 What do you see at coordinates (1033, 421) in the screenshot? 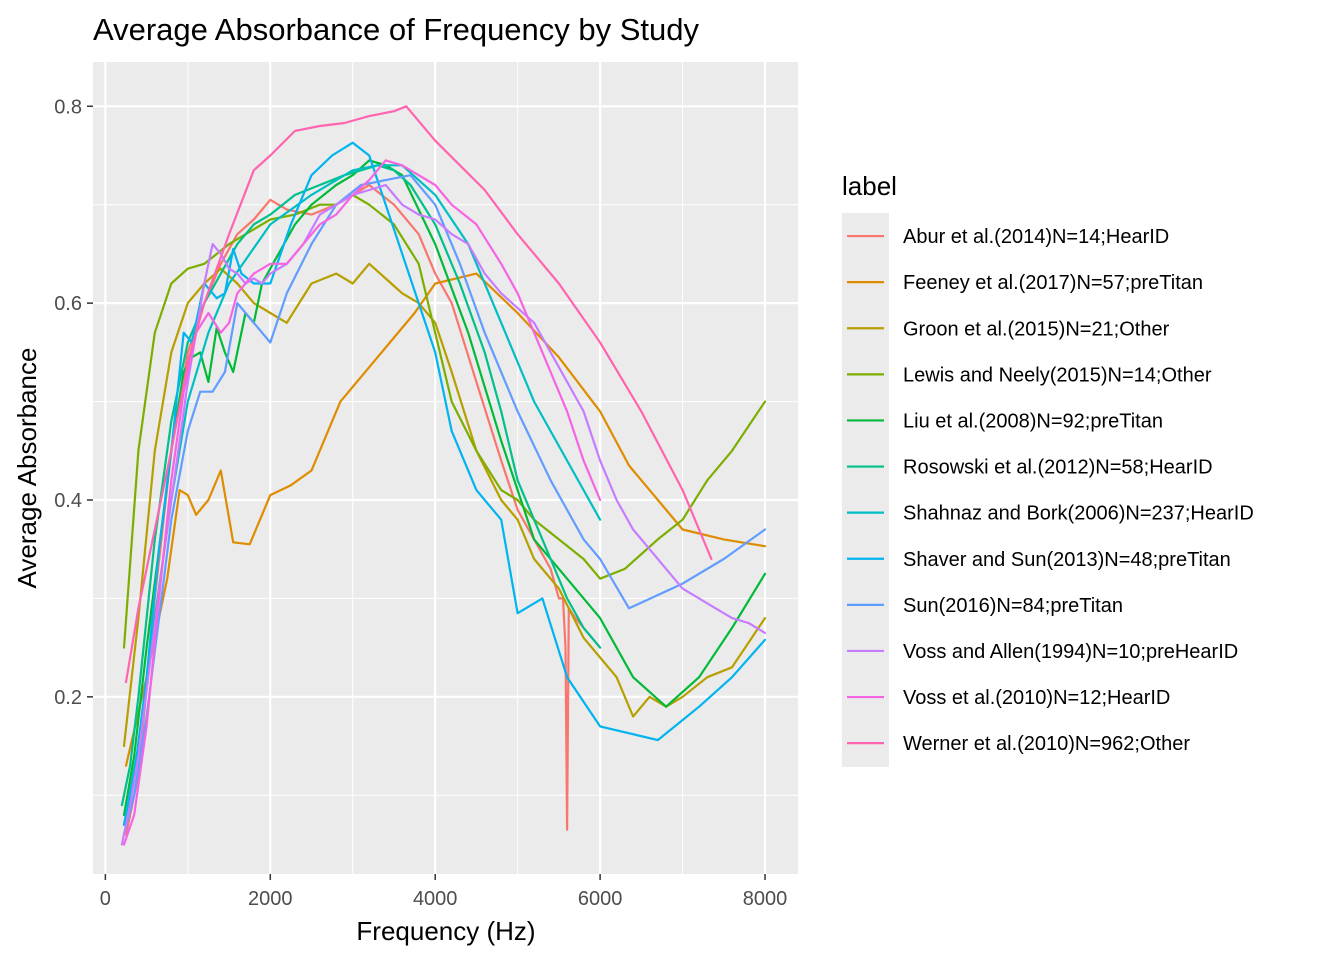
I see `legend-label: Liu et al.(2008)N=92;preTitan` at bounding box center [1033, 421].